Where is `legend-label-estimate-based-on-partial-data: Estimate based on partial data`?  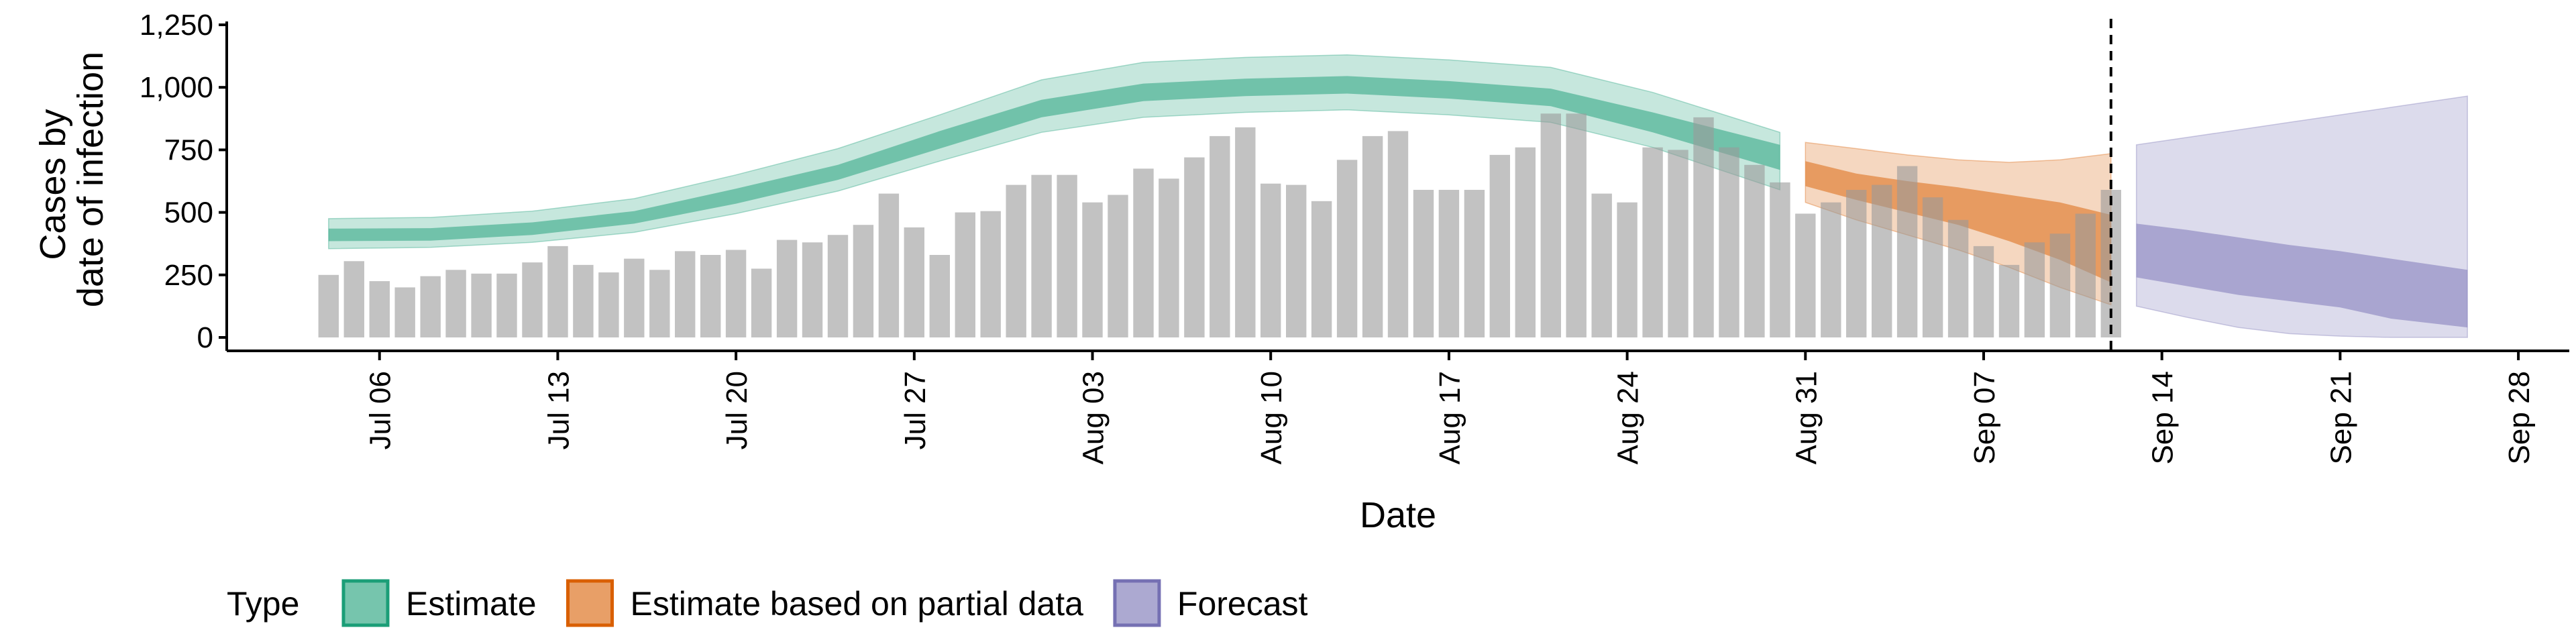 legend-label-estimate-based-on-partial-data: Estimate based on partial data is located at coordinates (857, 604).